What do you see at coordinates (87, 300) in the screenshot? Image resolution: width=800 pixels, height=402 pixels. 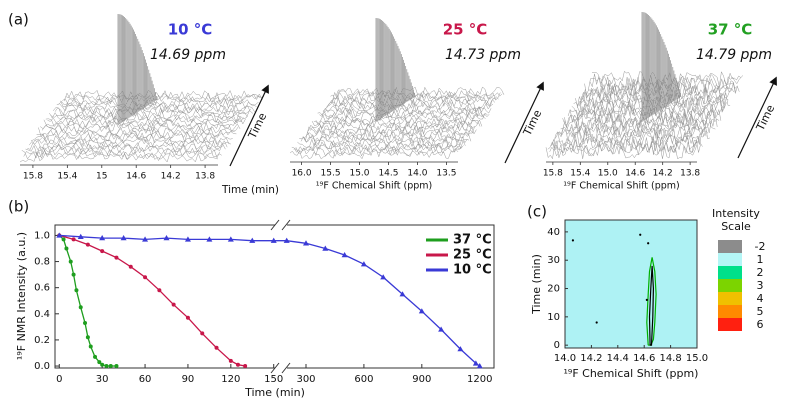 I see `fit-line` at bounding box center [87, 300].